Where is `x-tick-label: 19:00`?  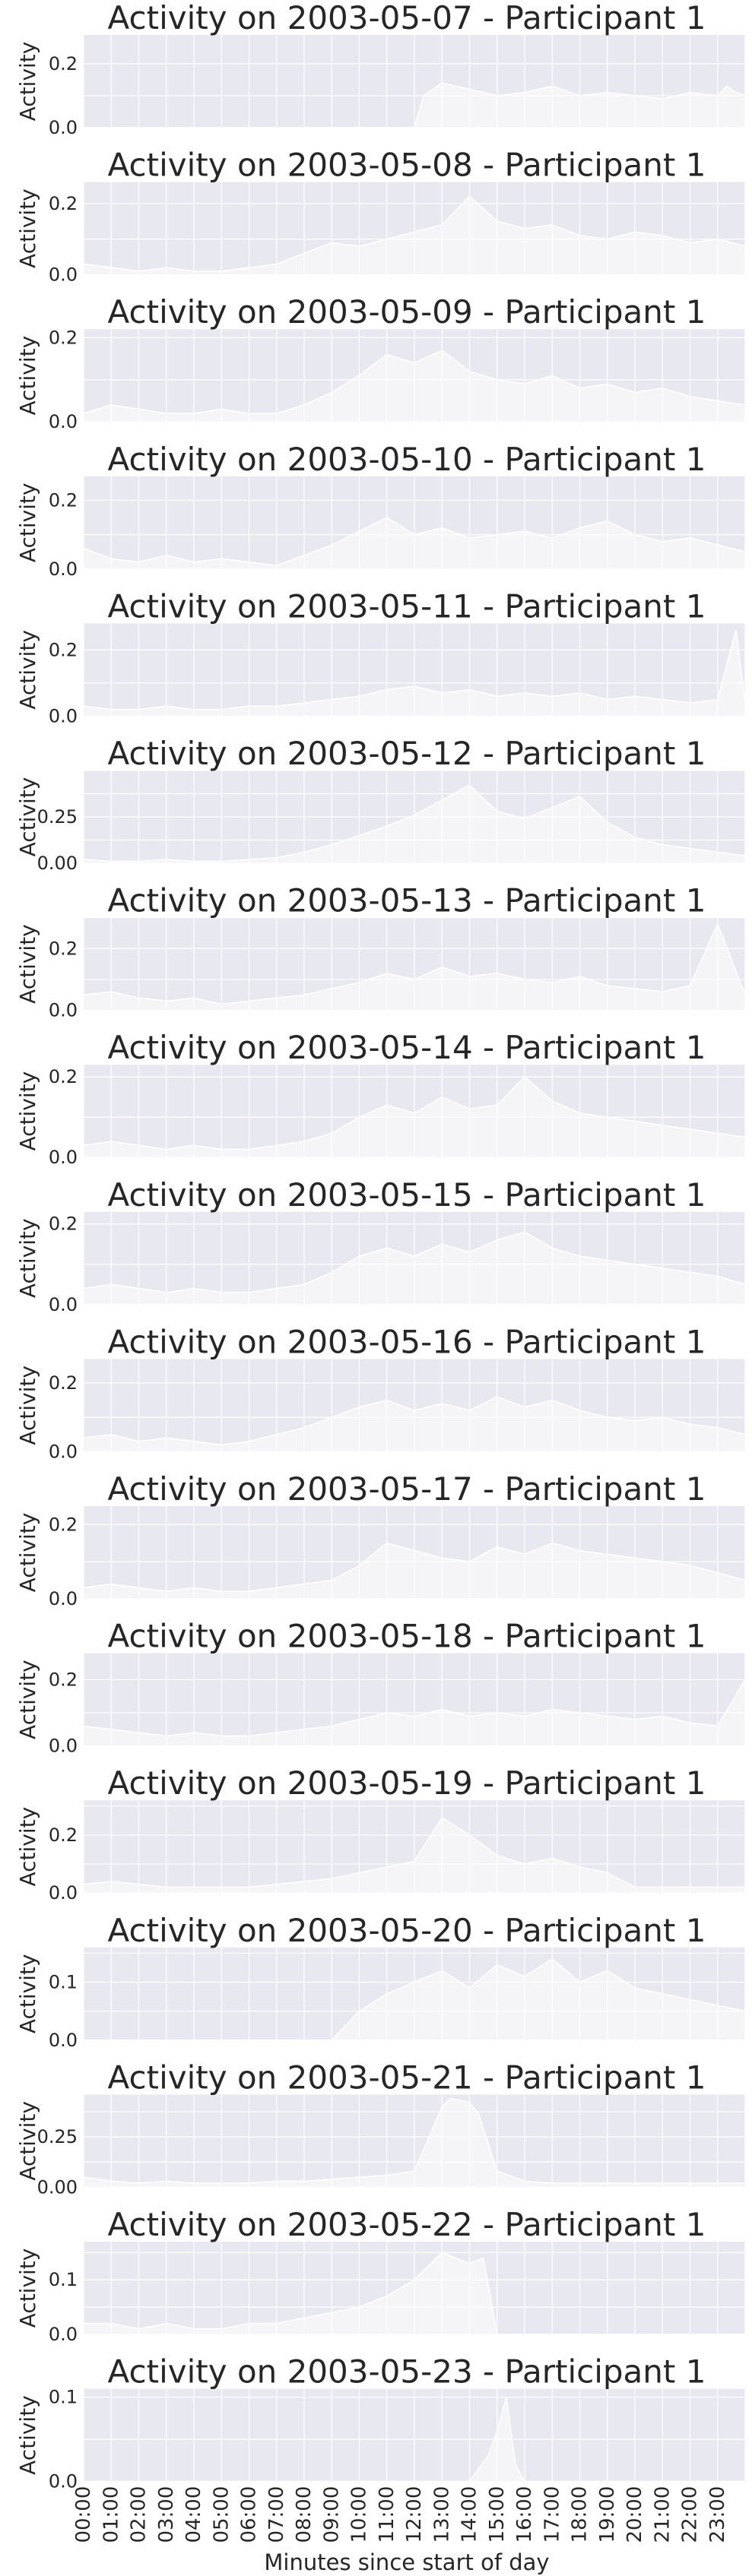
x-tick-label: 19:00 is located at coordinates (607, 2514).